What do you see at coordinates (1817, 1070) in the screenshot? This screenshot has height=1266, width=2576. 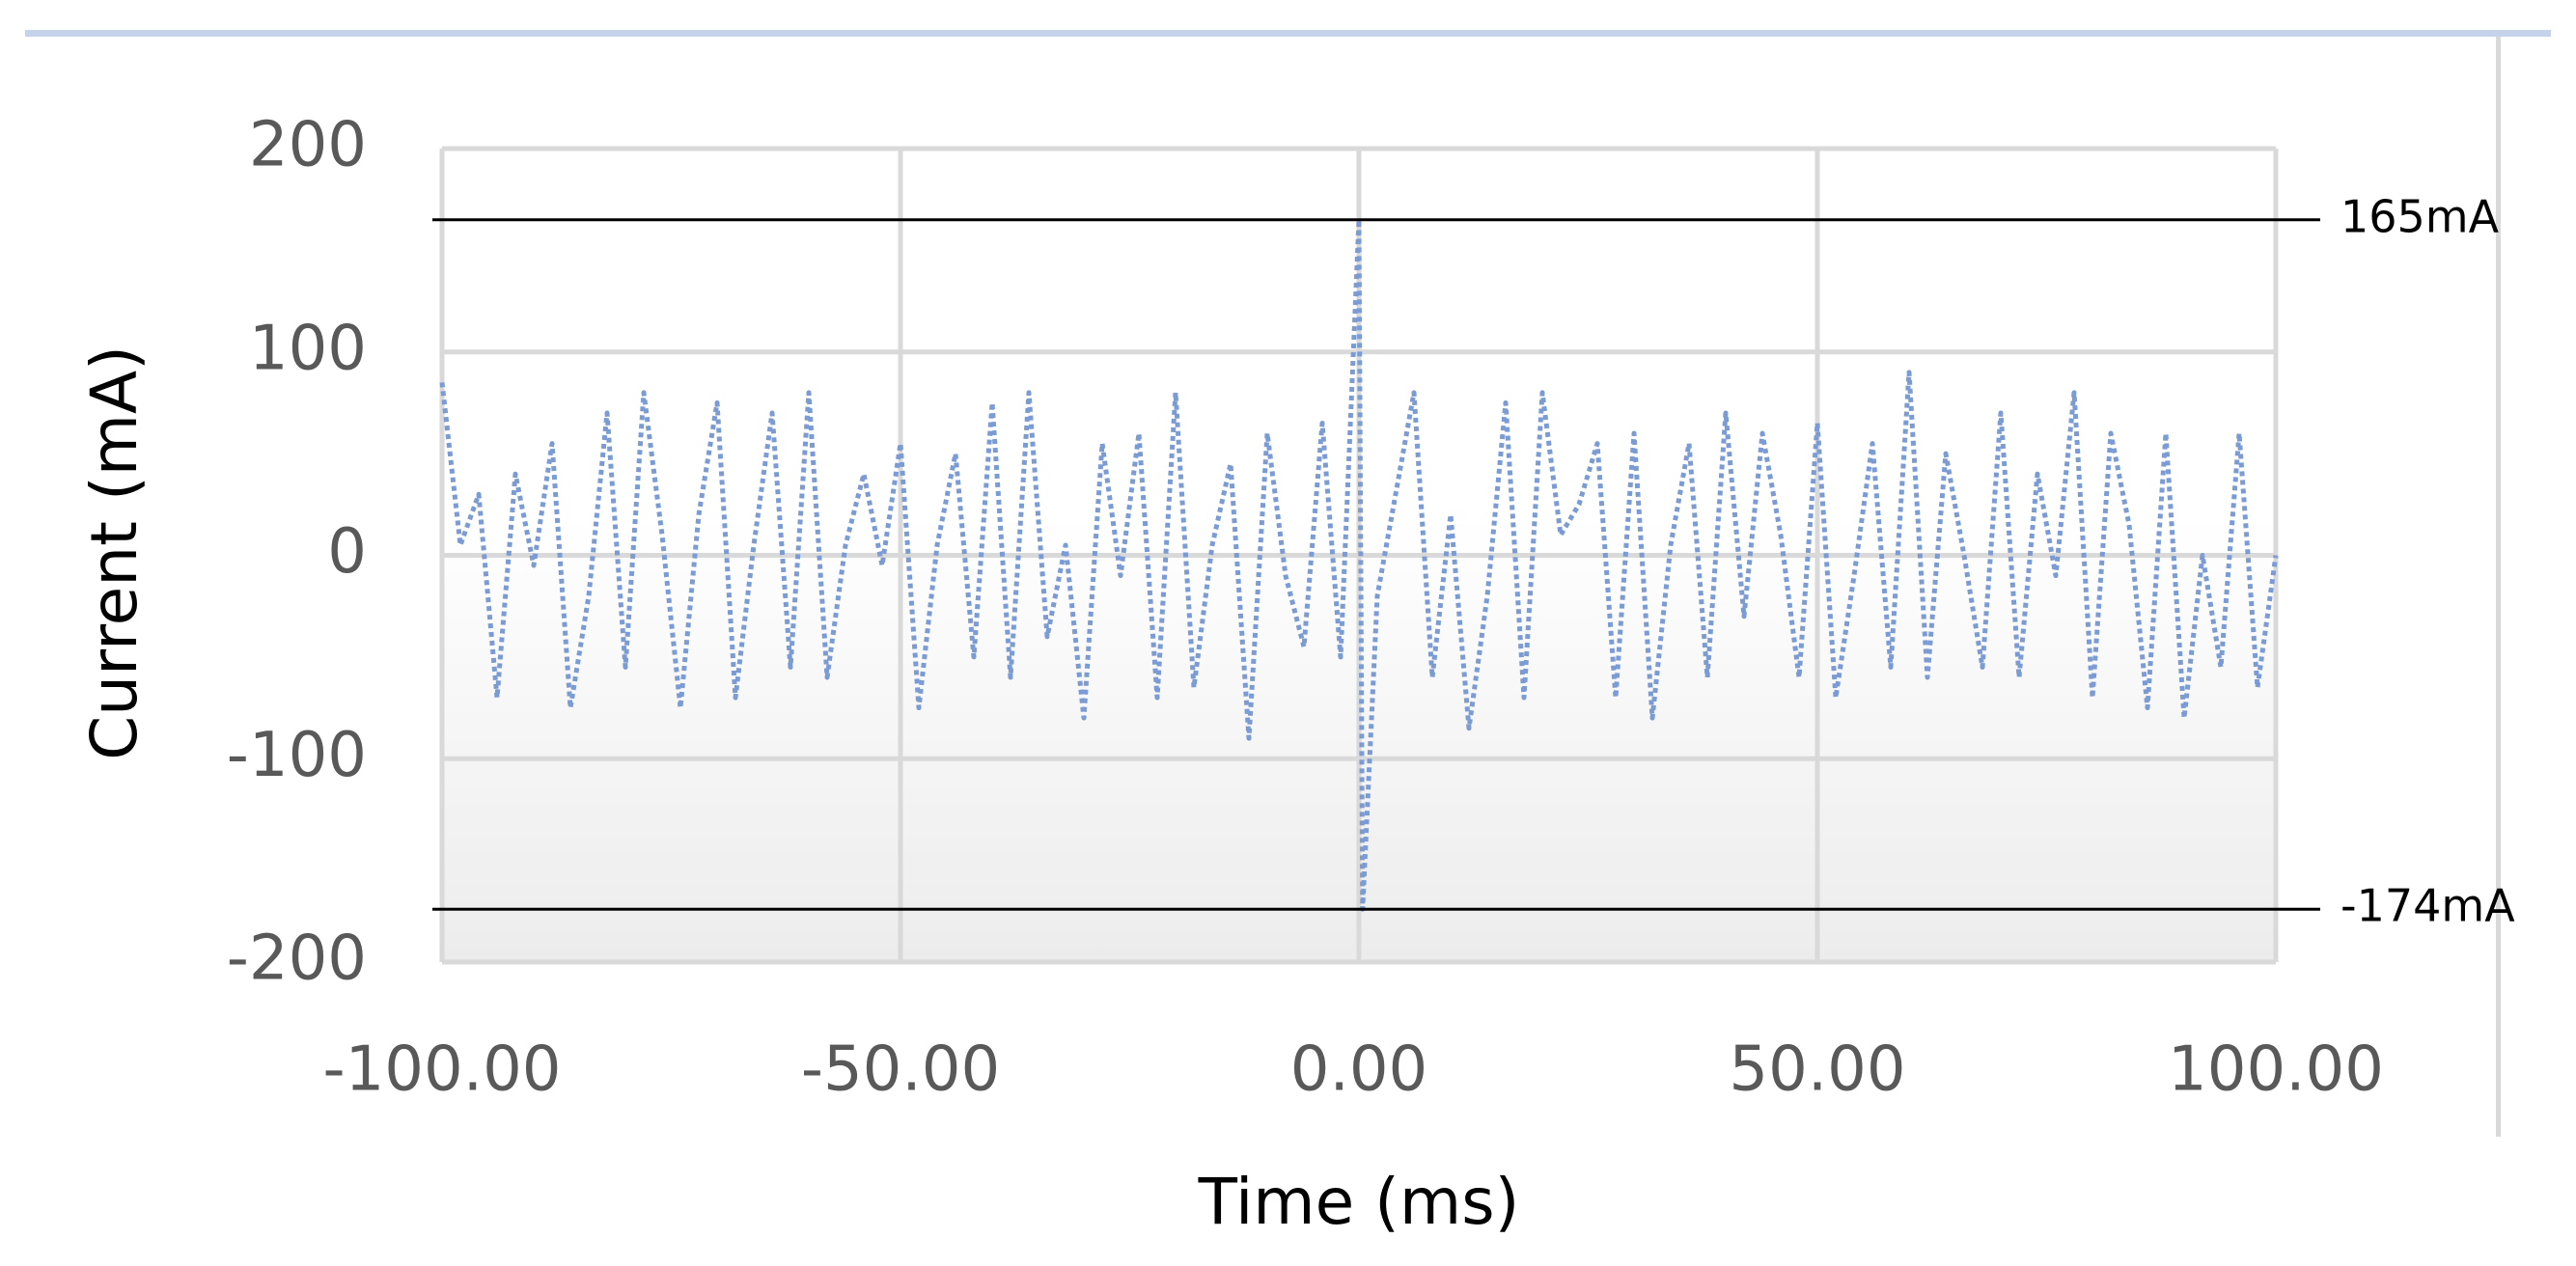 I see `x-tick-label: 50.00` at bounding box center [1817, 1070].